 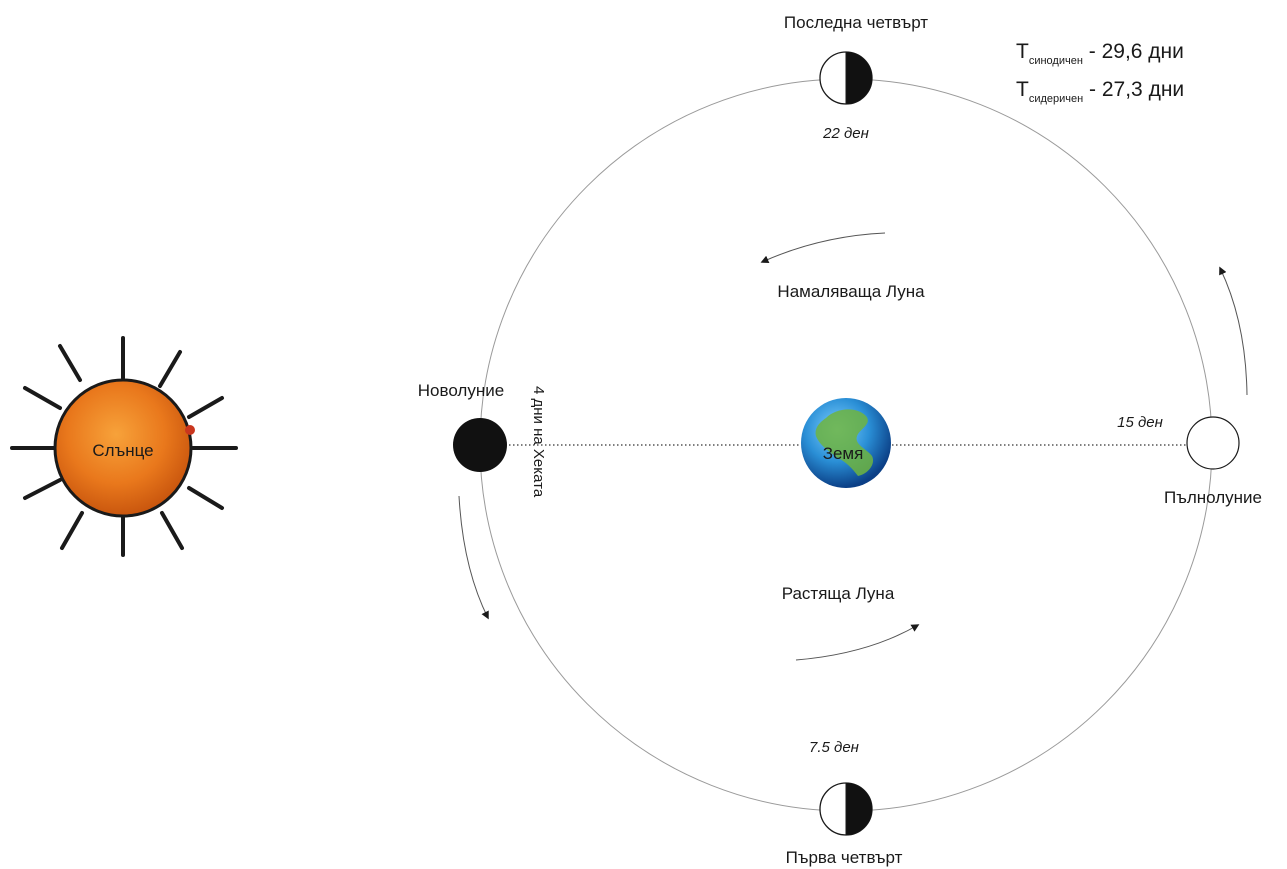 I want to click on new-moon-label: Новолуние, so click(x=461, y=390).